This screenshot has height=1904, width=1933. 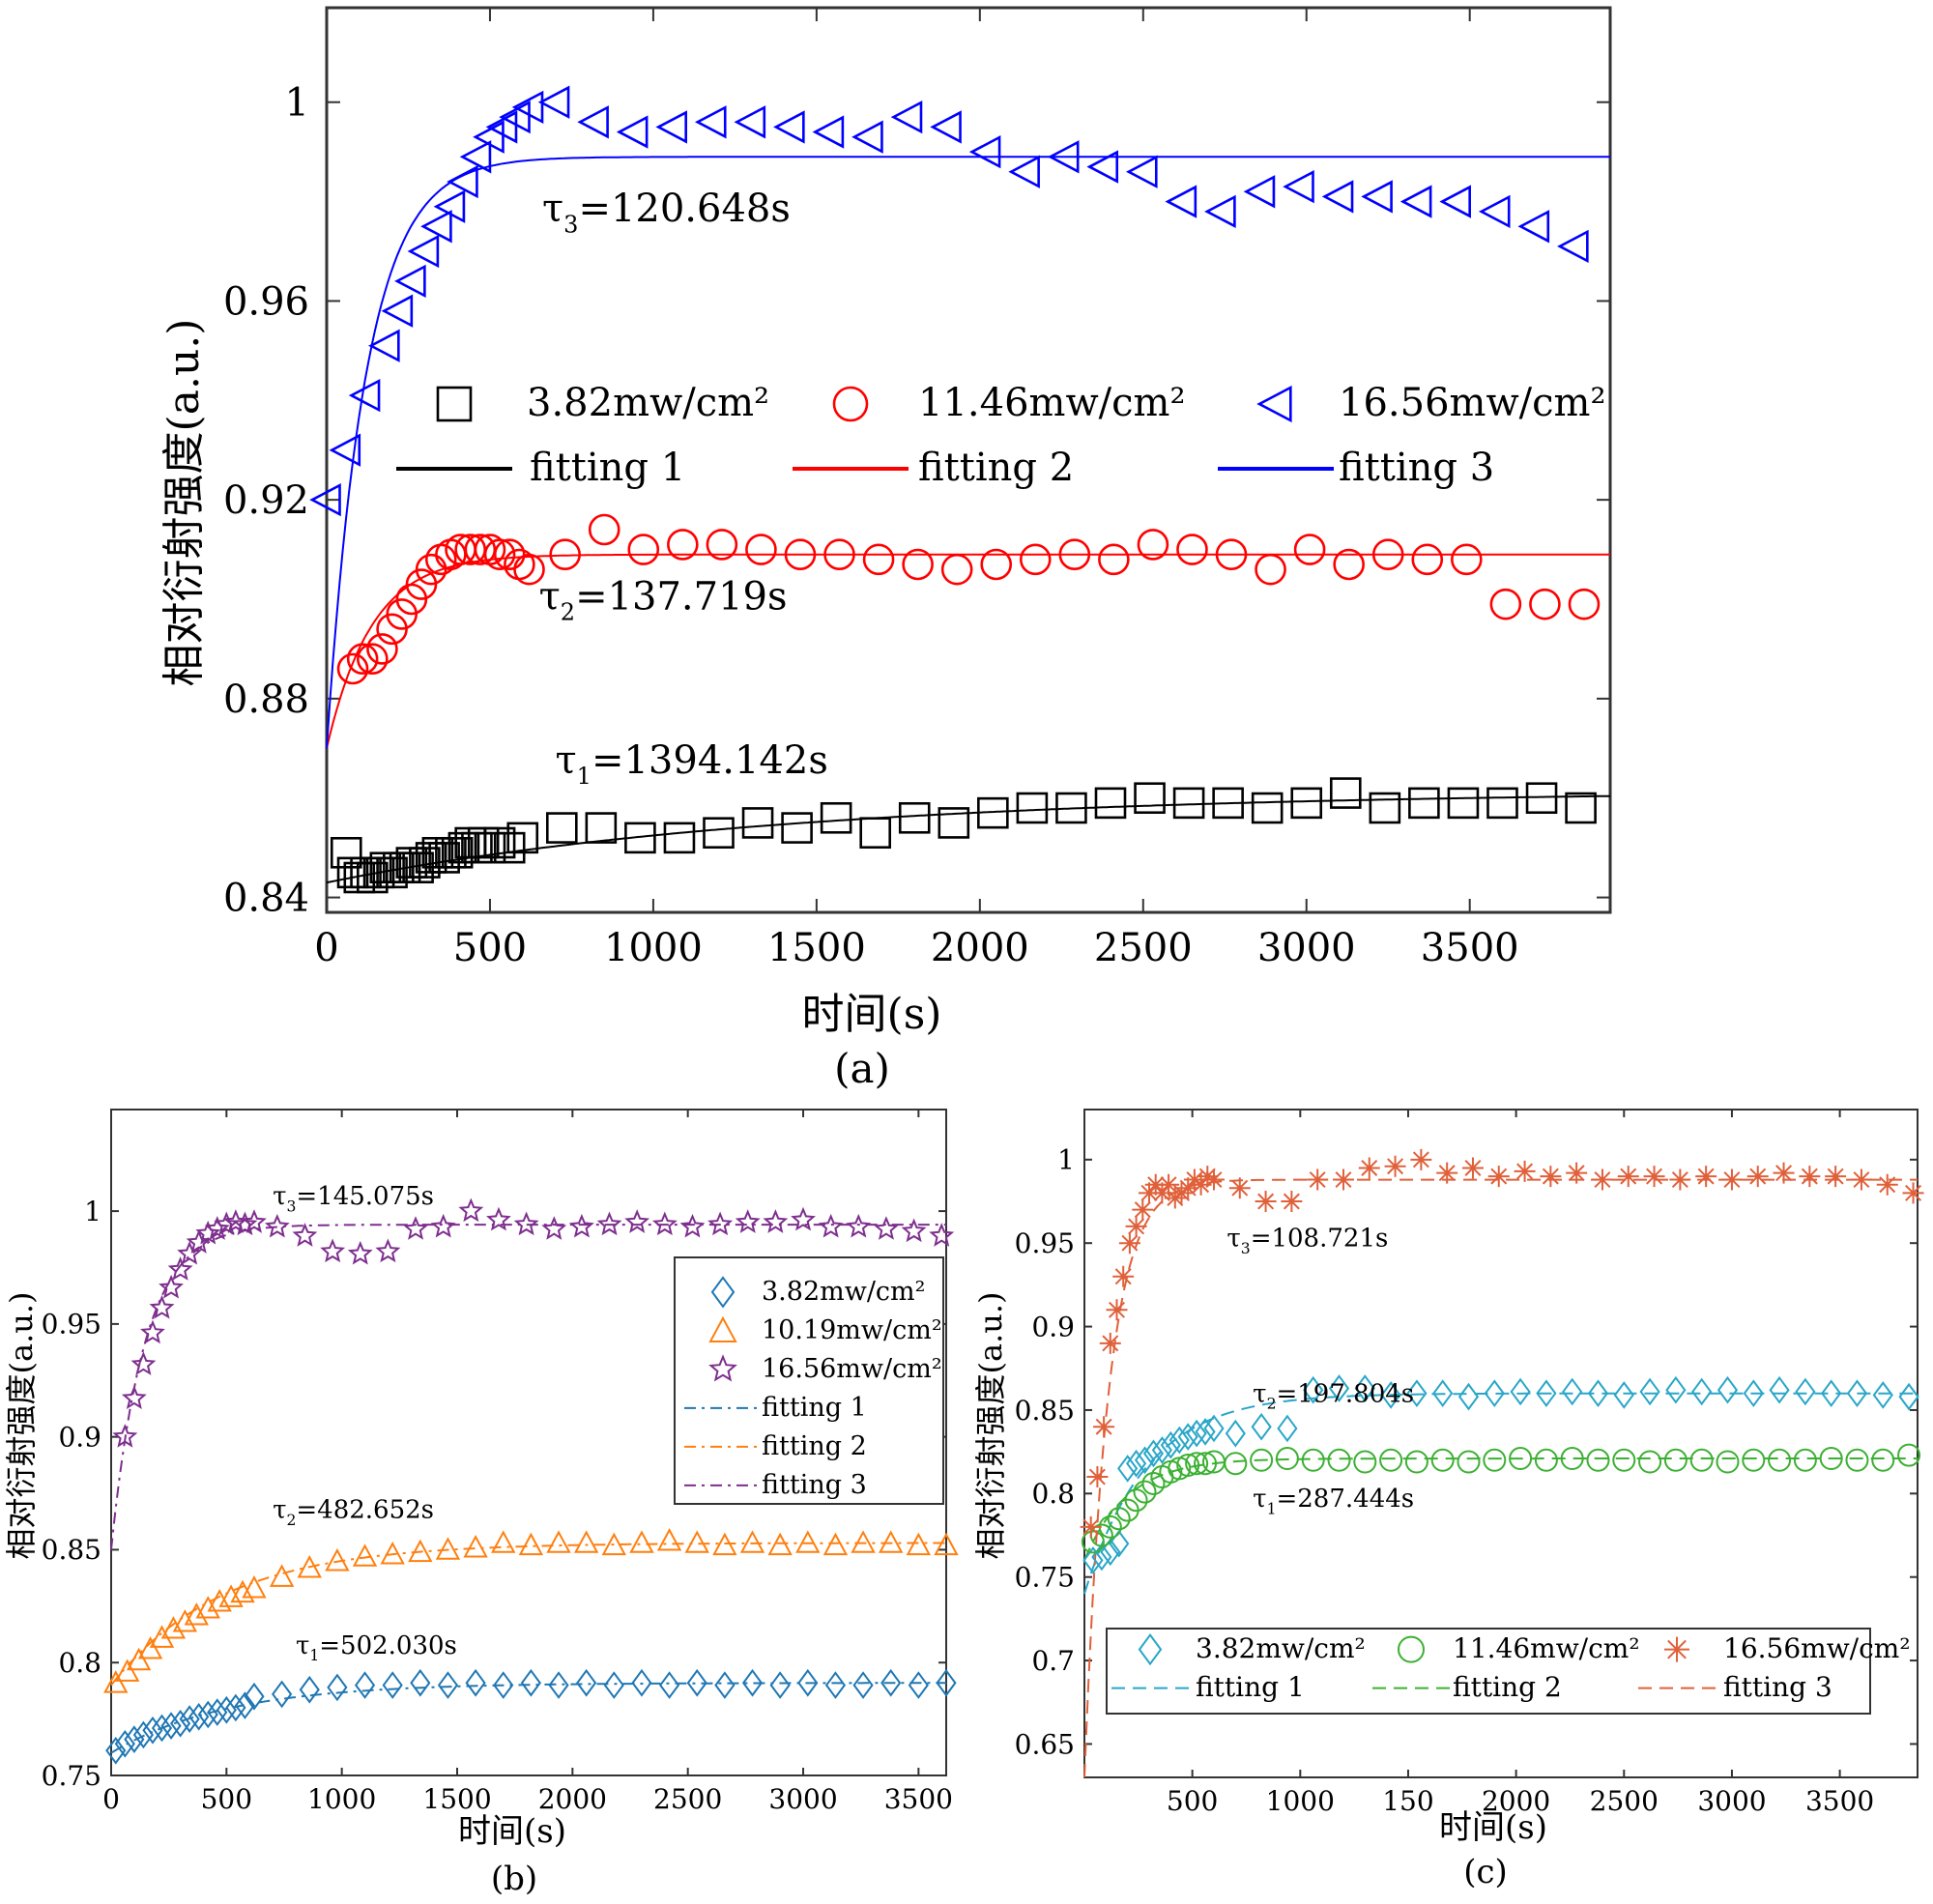 What do you see at coordinates (353, 1198) in the screenshot?
I see `tau-annotation: τ3=145.075s` at bounding box center [353, 1198].